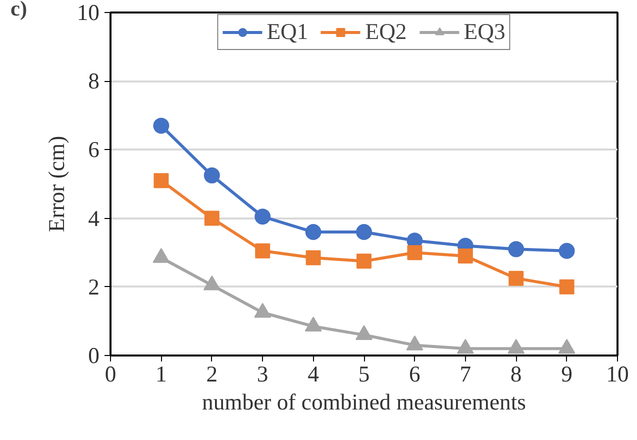 Image resolution: width=637 pixels, height=440 pixels. Describe the element at coordinates (466, 374) in the screenshot. I see `x-tick-label: 7` at that location.